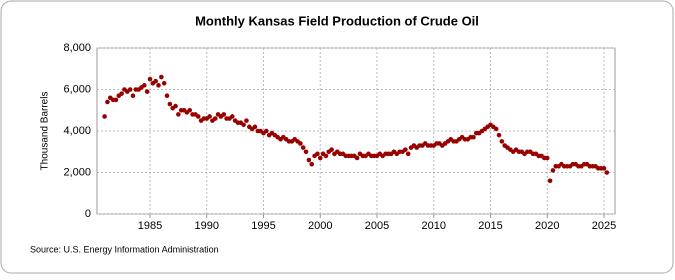 Image resolution: width=675 pixels, height=280 pixels. Describe the element at coordinates (320, 226) in the screenshot. I see `x-tick-label: 2000` at that location.